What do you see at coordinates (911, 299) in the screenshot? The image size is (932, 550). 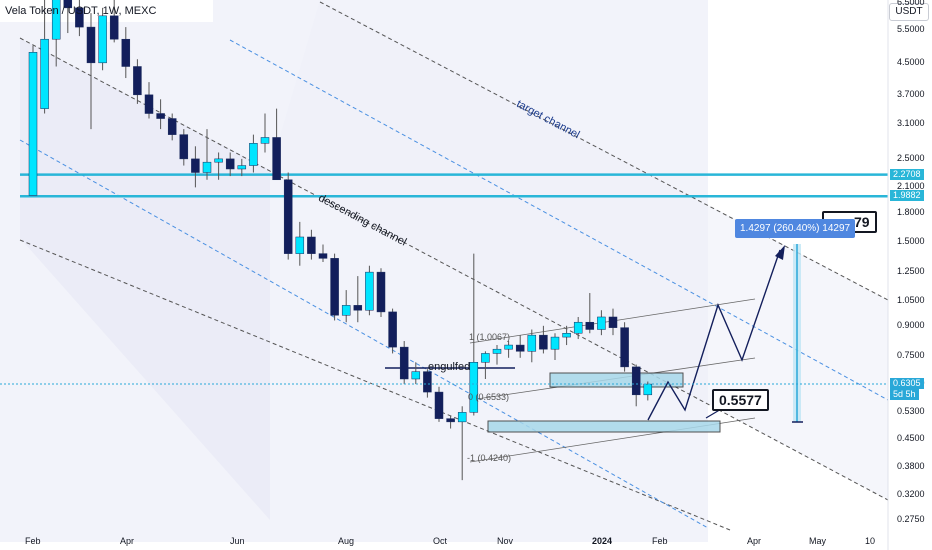 I see `y-tick-label: 1.0500` at bounding box center [911, 299].